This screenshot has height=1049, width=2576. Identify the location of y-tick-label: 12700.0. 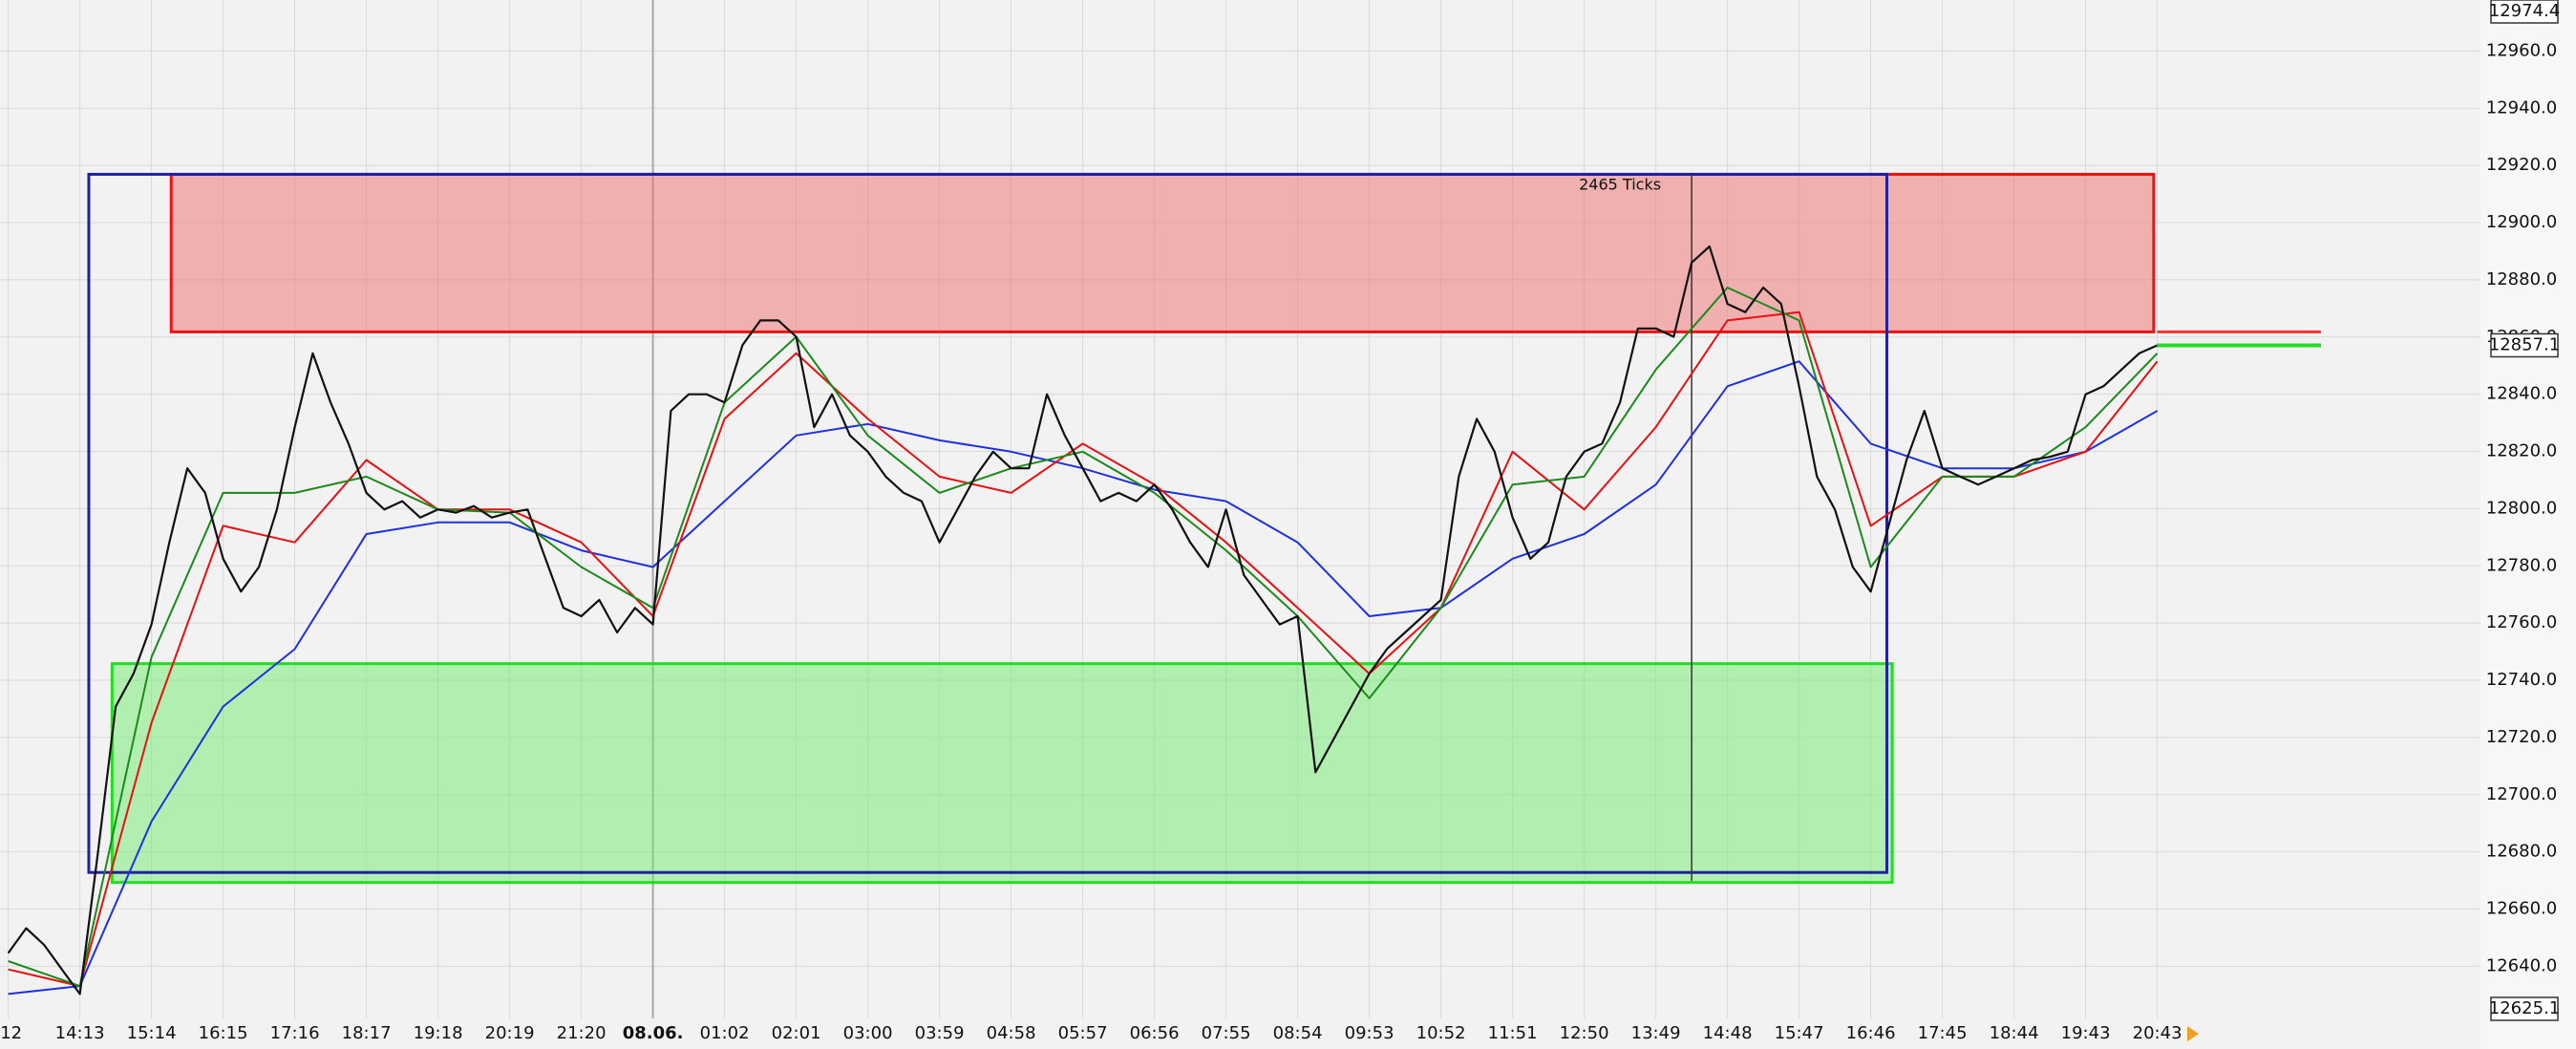
(2521, 794).